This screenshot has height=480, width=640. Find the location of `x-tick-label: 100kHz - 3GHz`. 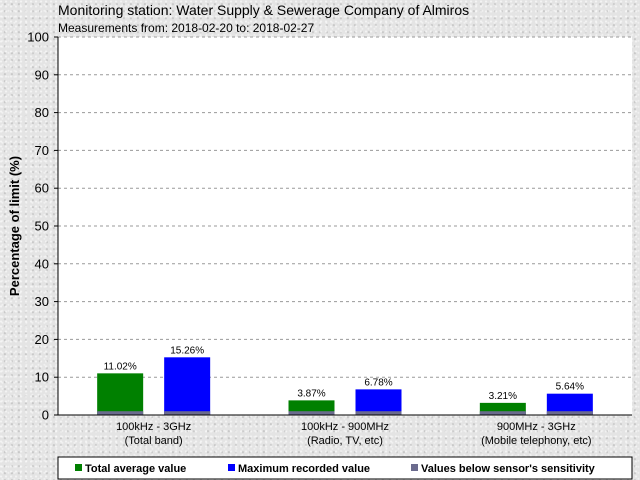

x-tick-label: 100kHz - 3GHz is located at coordinates (153, 427).